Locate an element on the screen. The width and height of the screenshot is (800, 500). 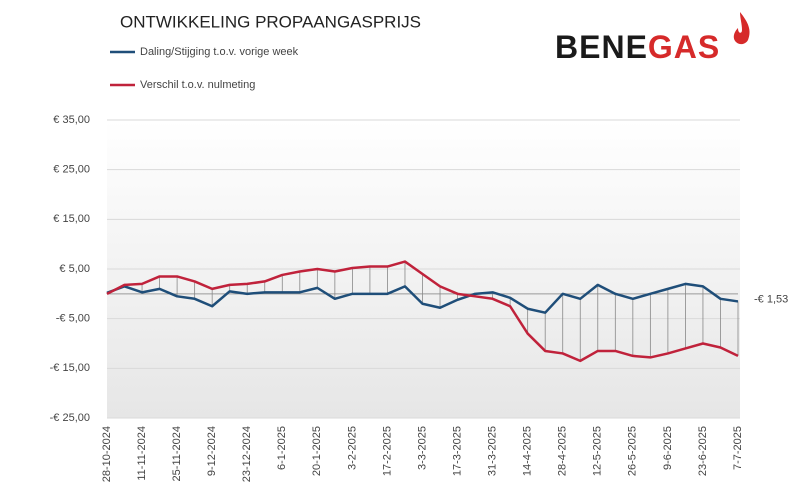
x-tick-label: 9-6-2025 is located at coordinates (668, 448).